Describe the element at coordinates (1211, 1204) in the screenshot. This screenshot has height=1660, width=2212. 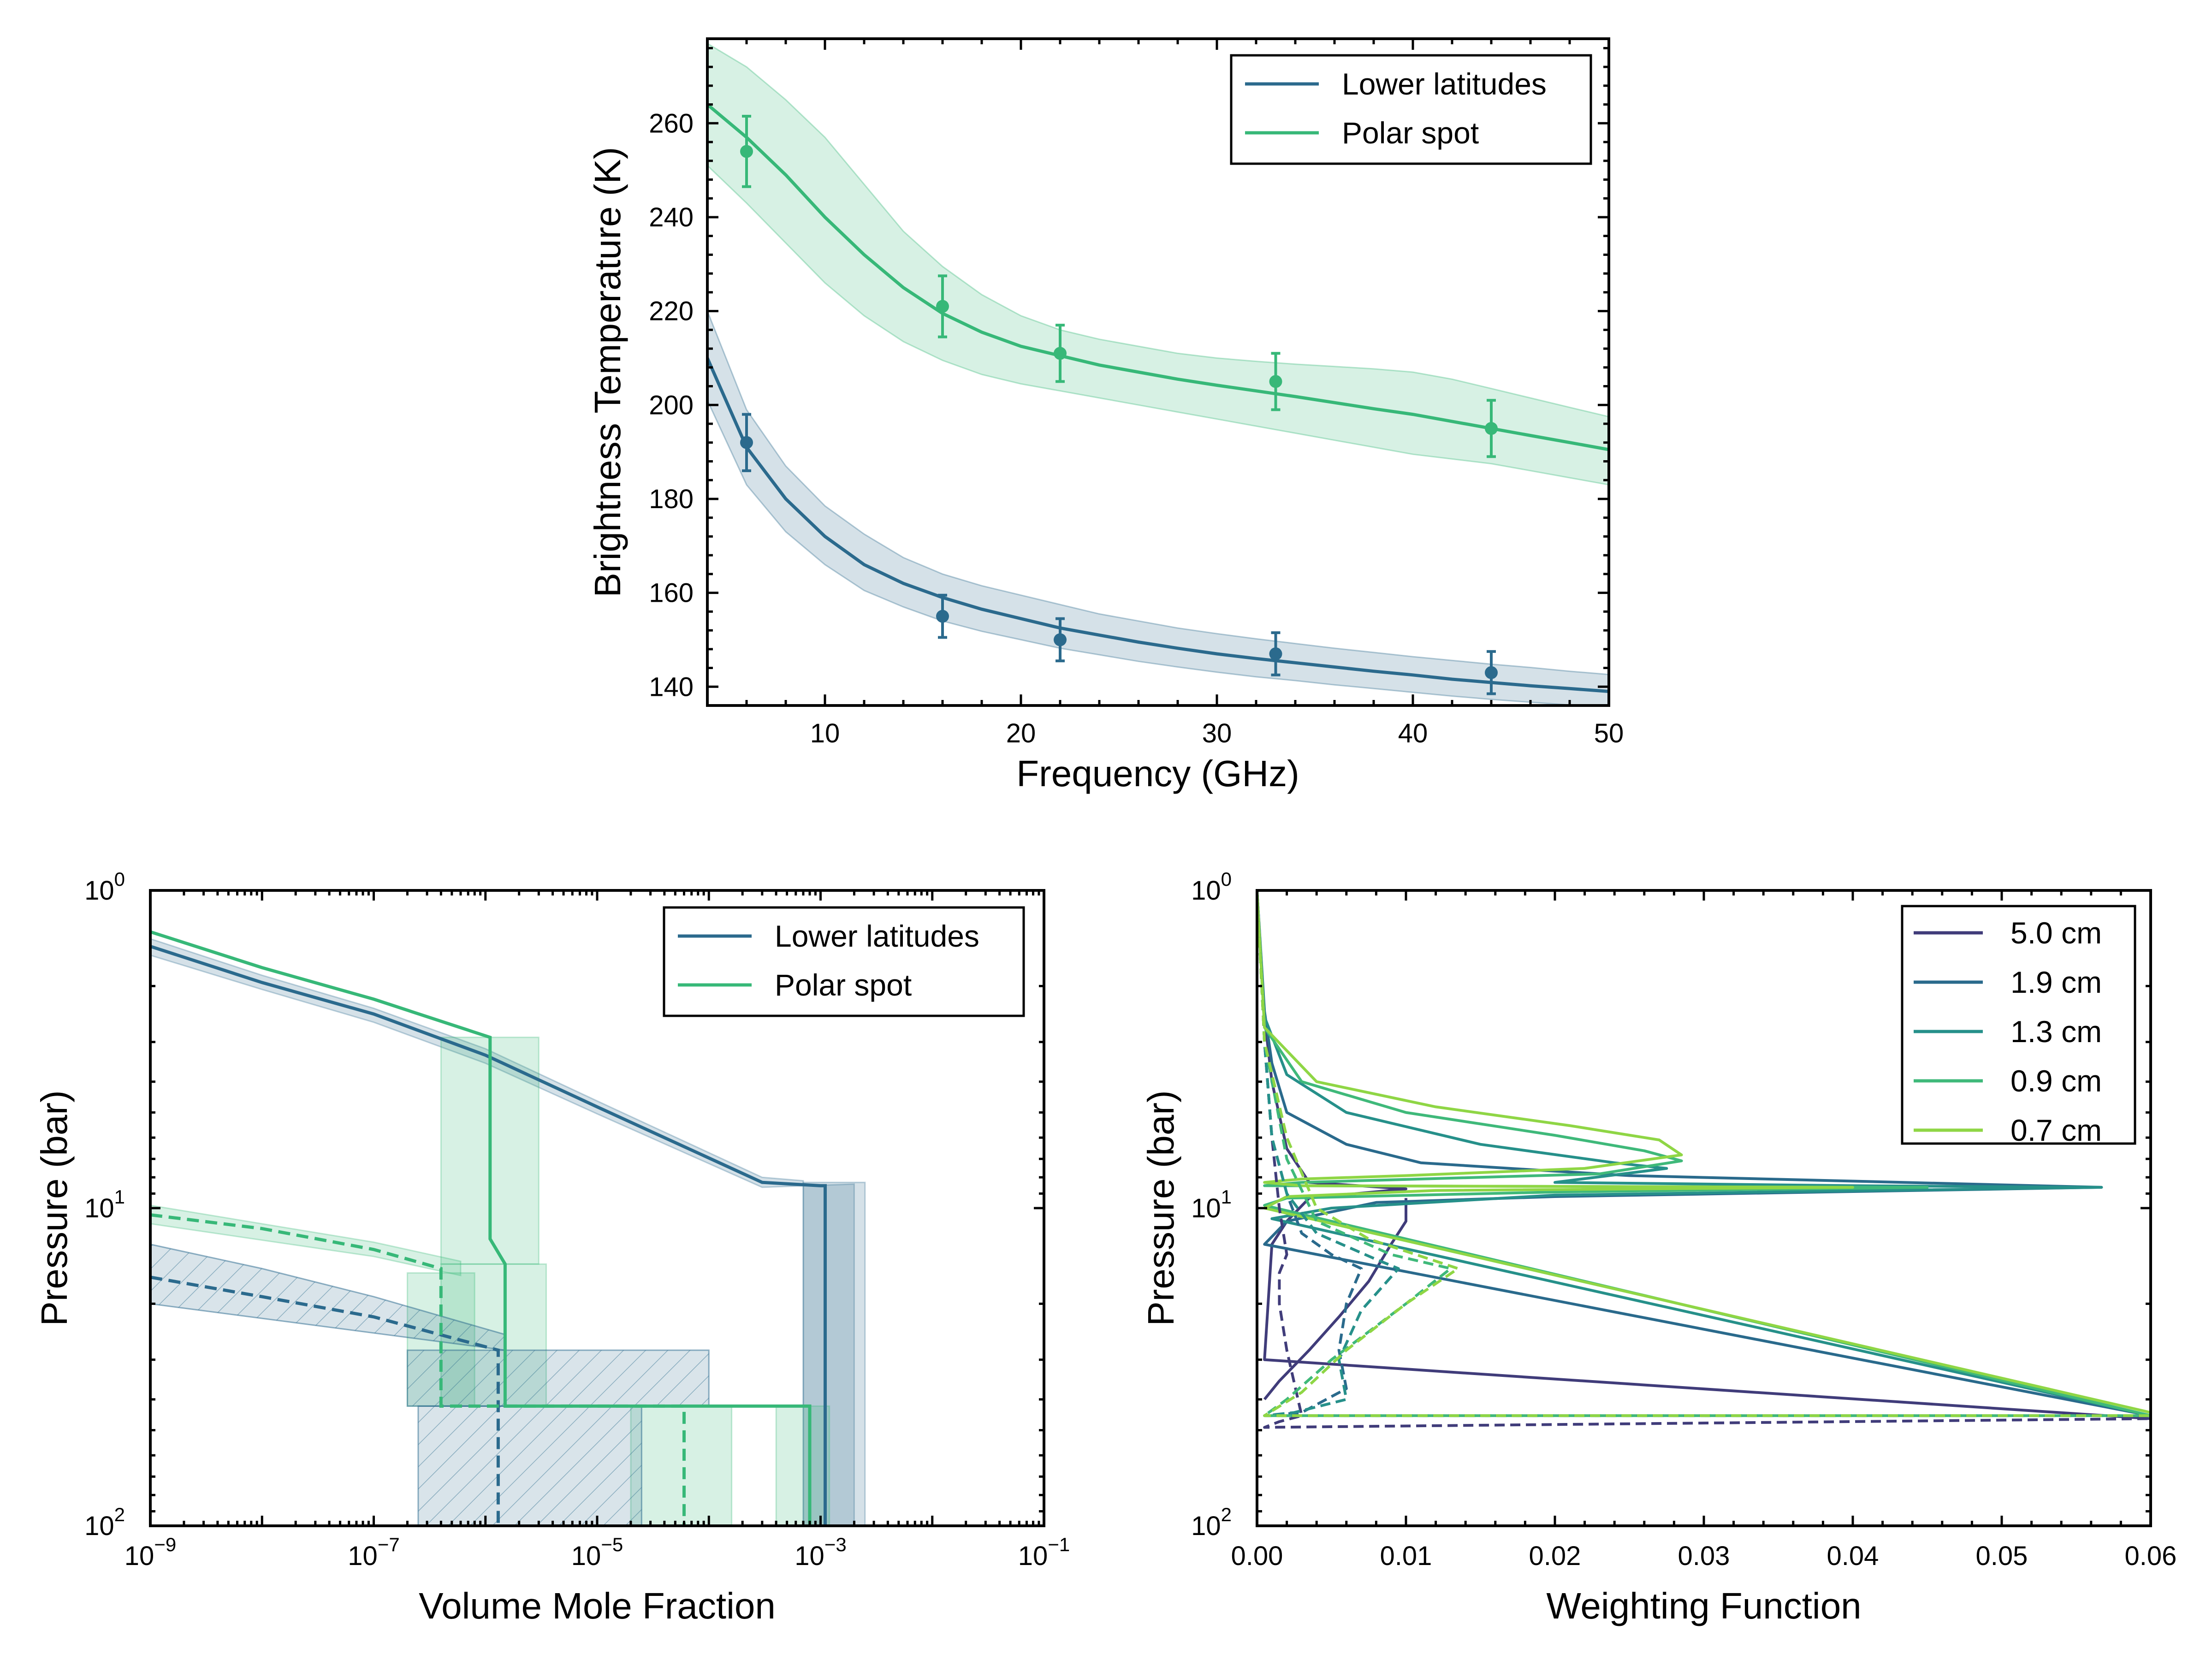
I see `br-y-tick-label: 10¹` at that location.